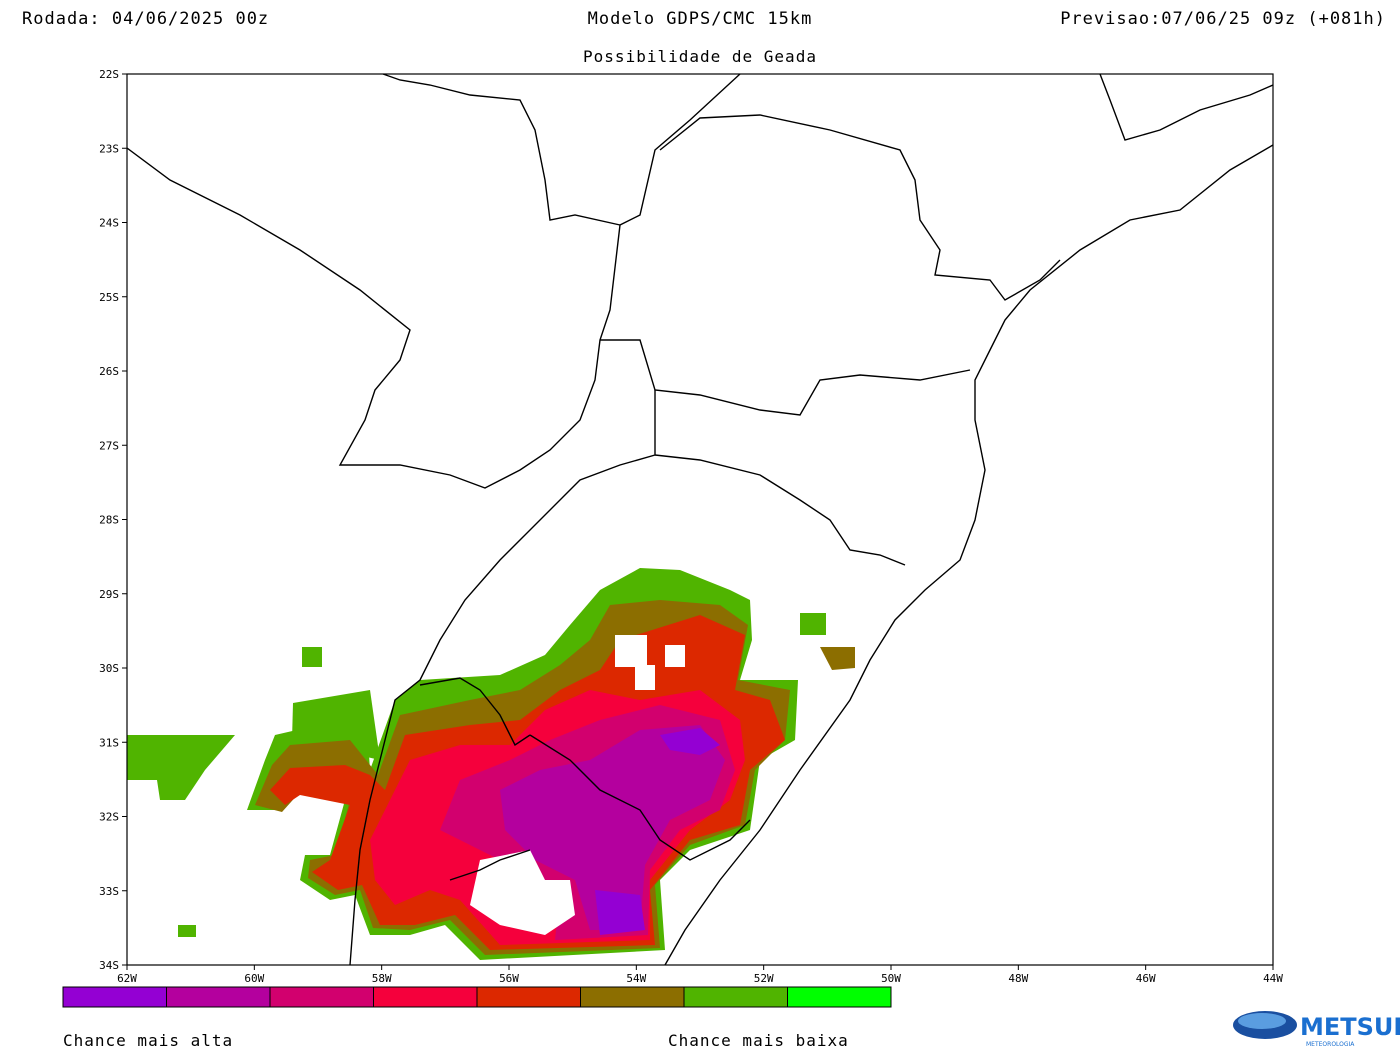  I want to click on legend-high-label: Chance mais alta, so click(148, 1040).